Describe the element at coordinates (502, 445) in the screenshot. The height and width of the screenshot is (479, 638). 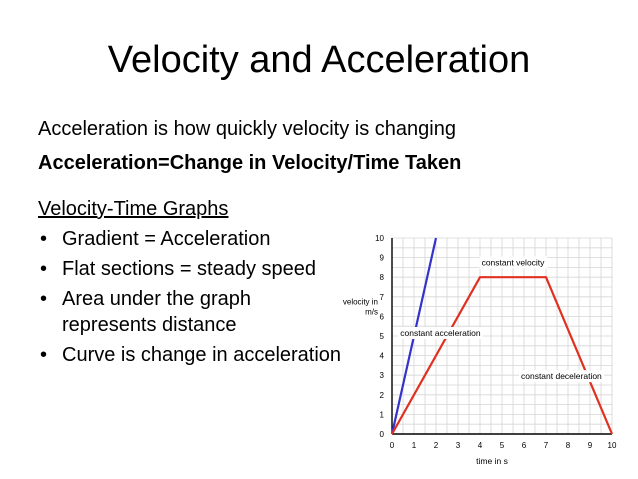
I see `x-tick-label: 5` at that location.